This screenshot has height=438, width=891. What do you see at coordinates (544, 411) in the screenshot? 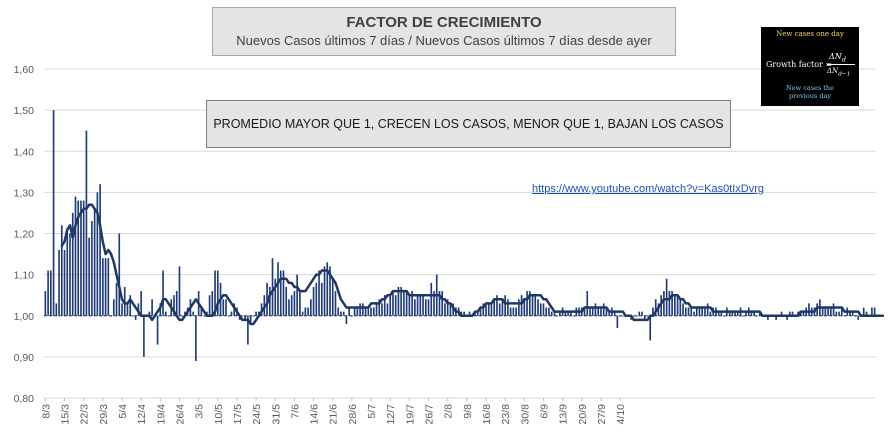
I see `x-tick-label: 6/9` at bounding box center [544, 411].